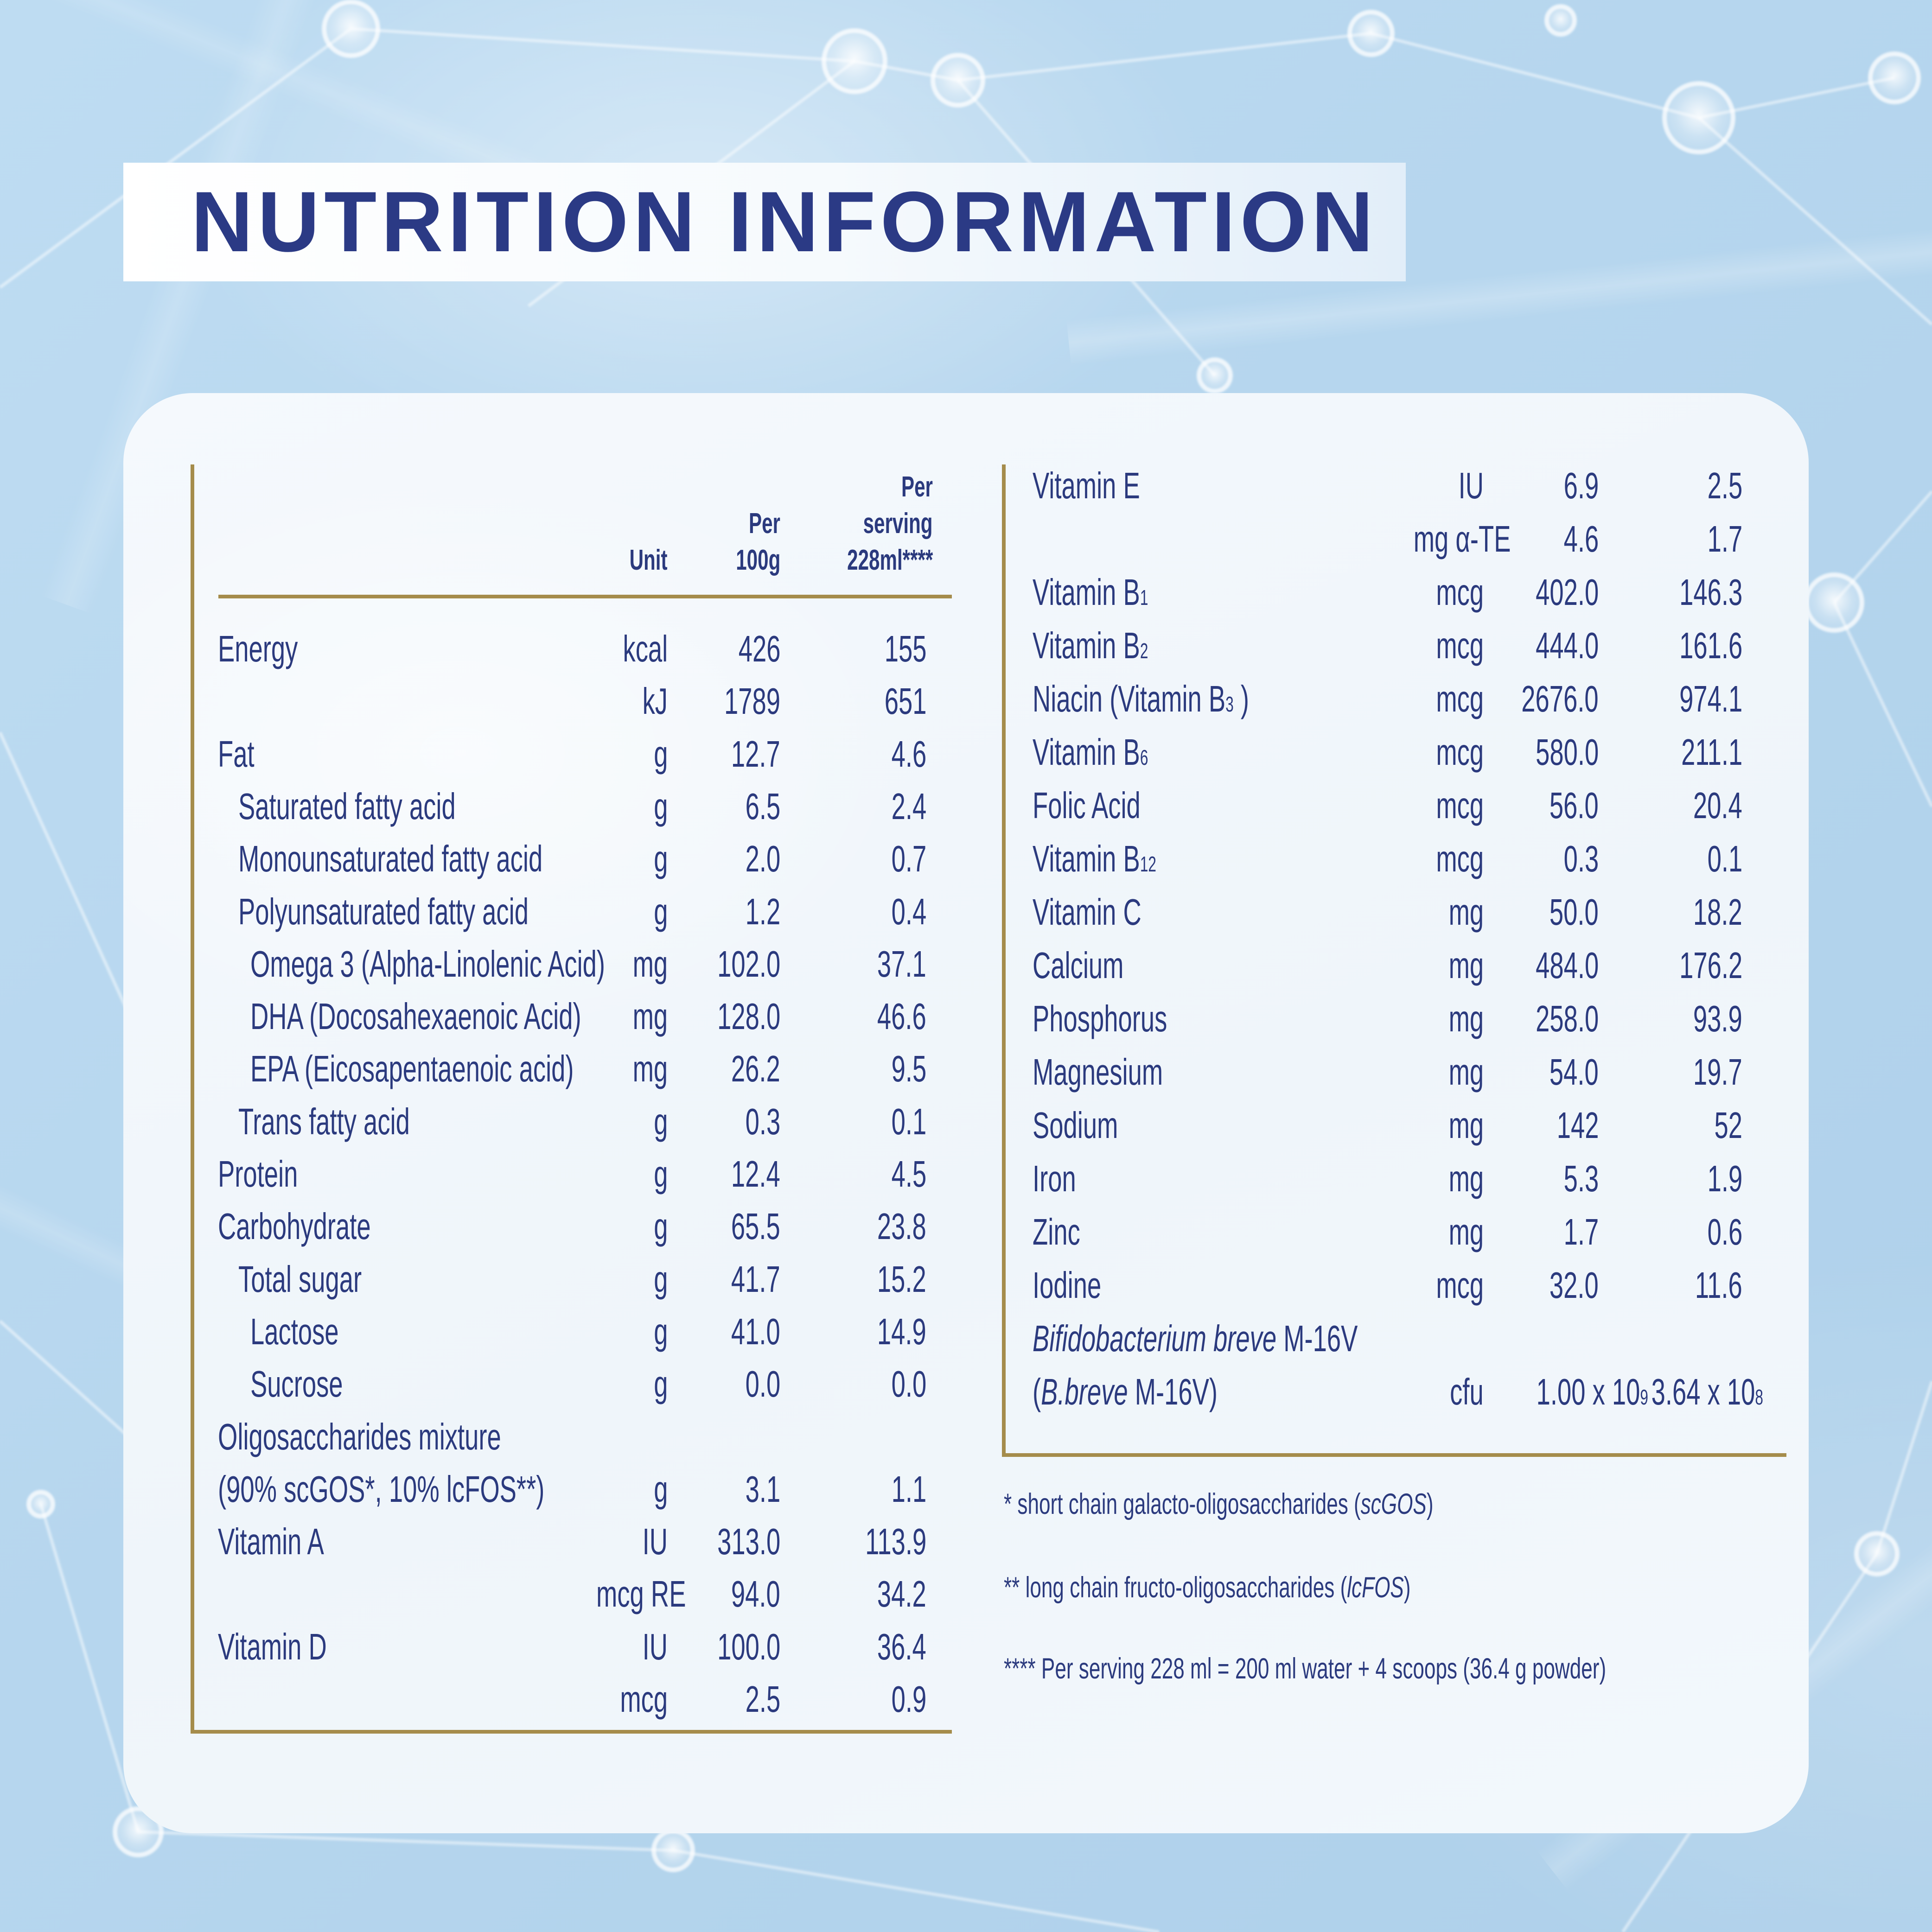 The image size is (1932, 1932). Describe the element at coordinates (762, 1699) in the screenshot. I see `per-100g-cell: 2.5` at that location.